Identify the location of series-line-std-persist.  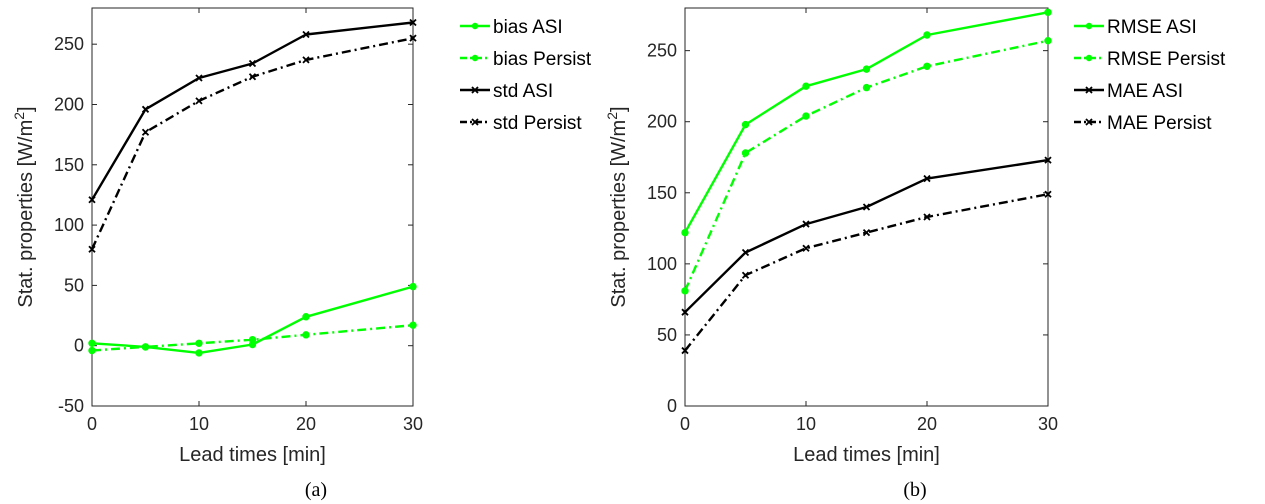
(252, 143).